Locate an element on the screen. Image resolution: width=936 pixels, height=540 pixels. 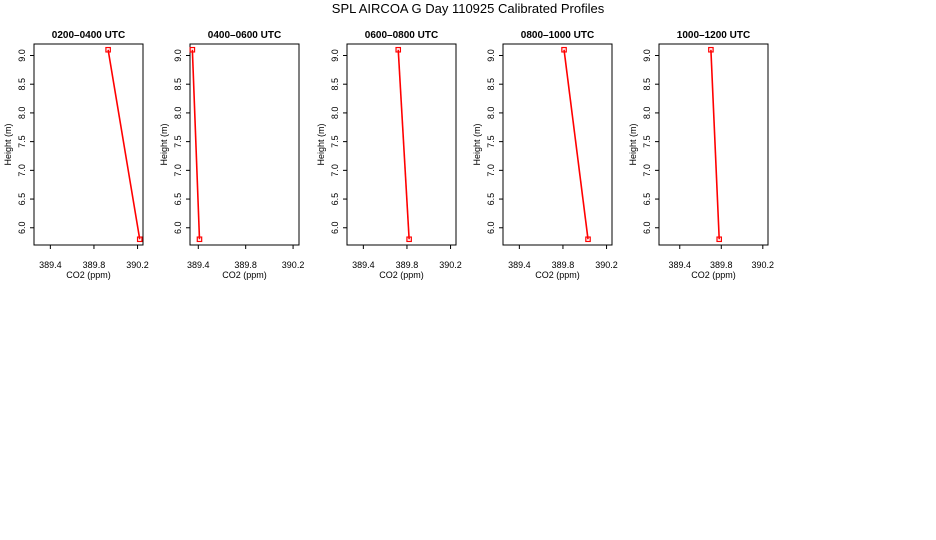
chart-title: 0600–0800 UTC is located at coordinates (401, 35).